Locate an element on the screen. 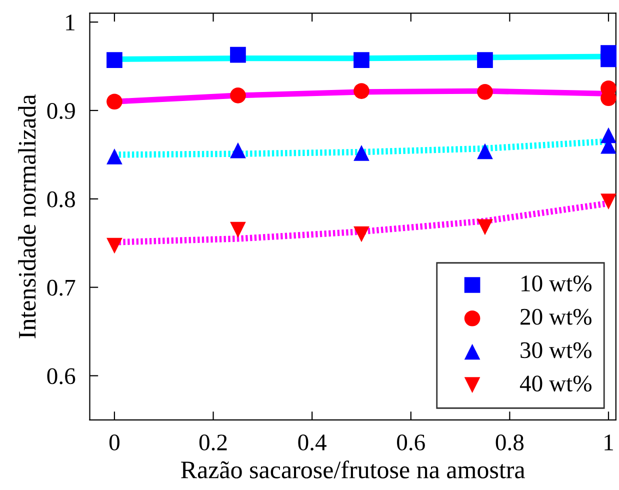 This screenshot has height=490, width=619. x-tick-label: 0 is located at coordinates (114, 442).